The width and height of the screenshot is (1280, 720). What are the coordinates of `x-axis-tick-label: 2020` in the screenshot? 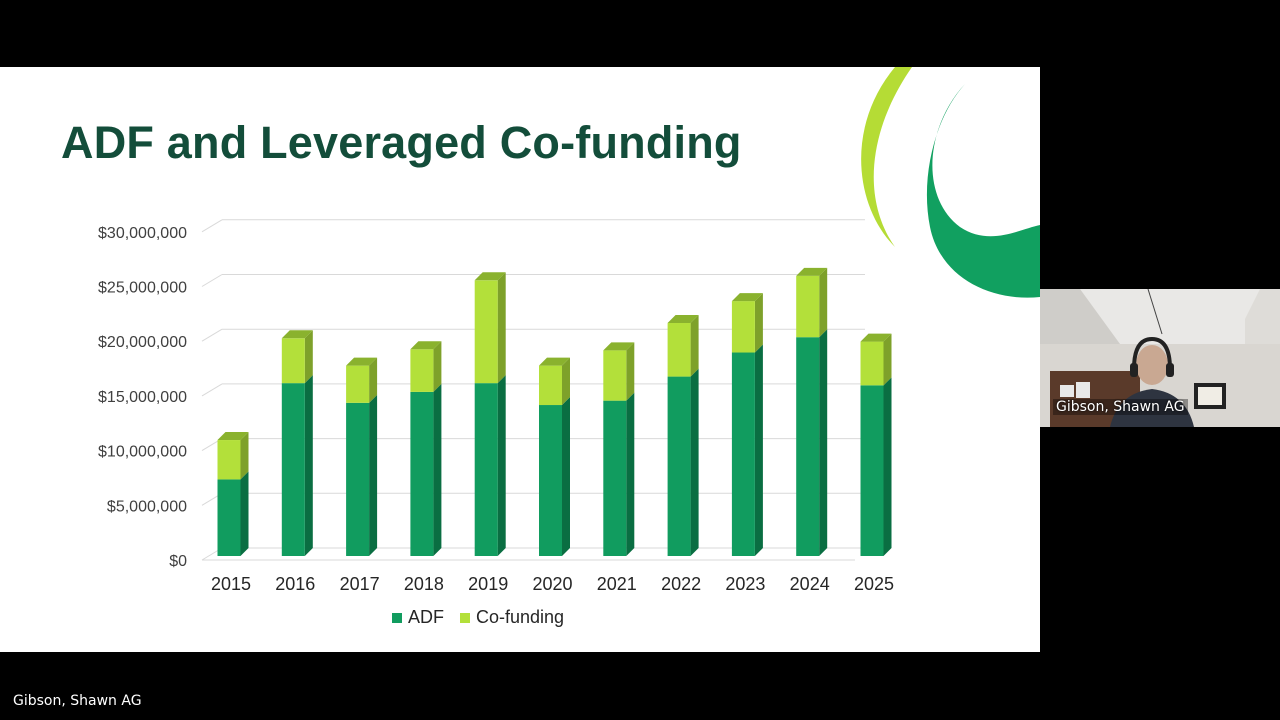 It's located at (552, 584).